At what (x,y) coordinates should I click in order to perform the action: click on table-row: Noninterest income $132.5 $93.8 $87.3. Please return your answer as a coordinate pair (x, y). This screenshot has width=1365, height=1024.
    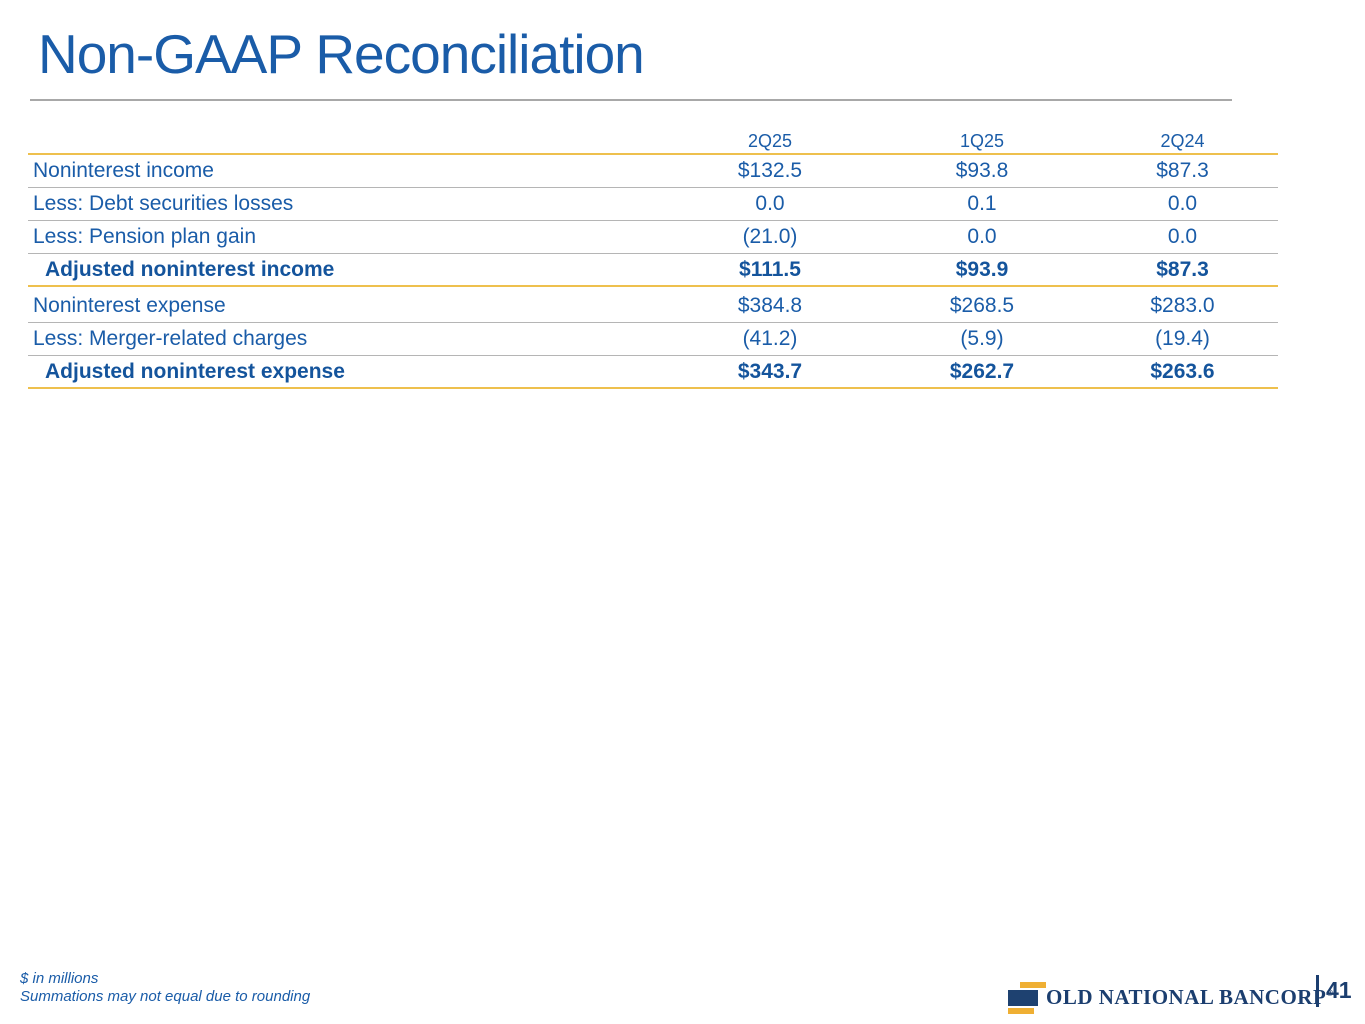
    Looking at the image, I should click on (653, 171).